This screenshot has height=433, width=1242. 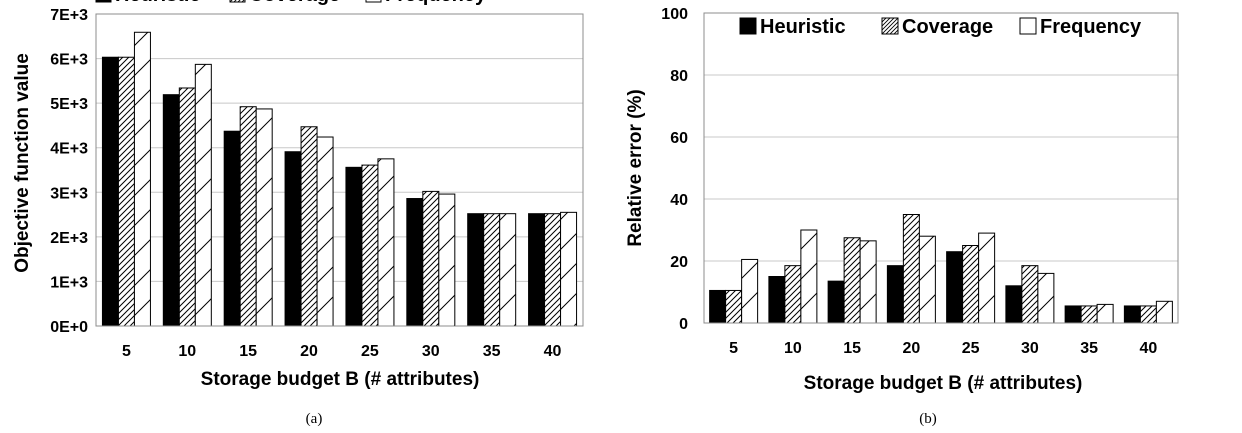 I want to click on y-tick-label: 20, so click(x=679, y=262).